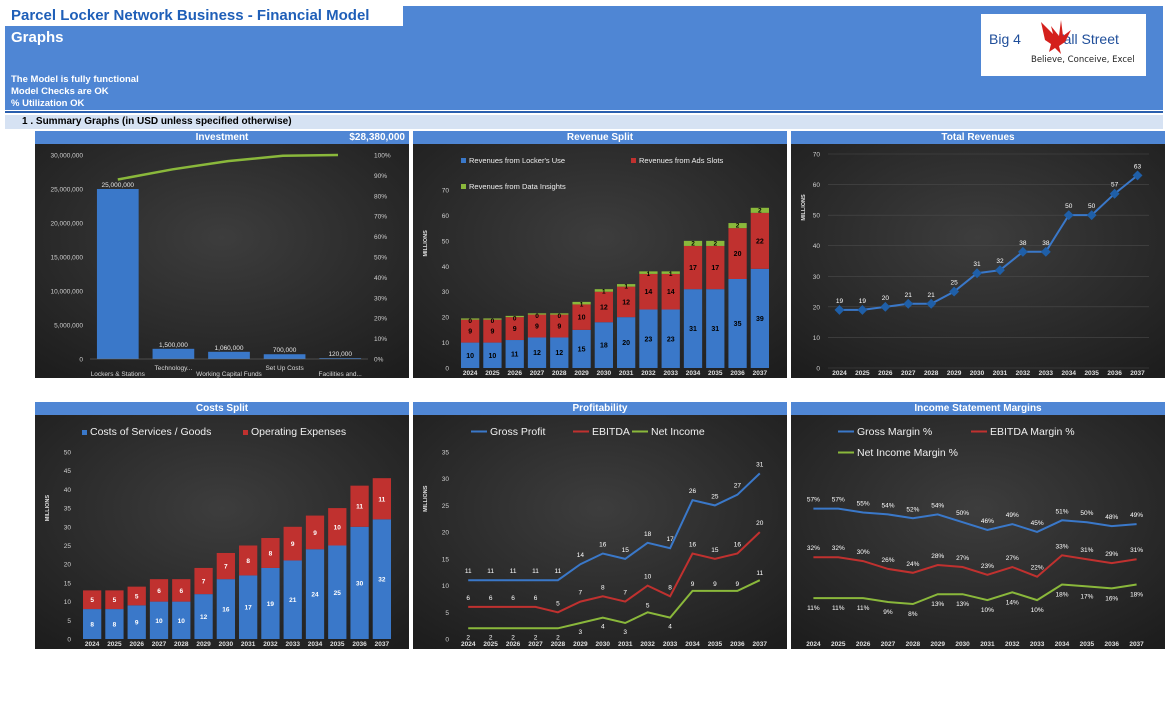 Image resolution: width=1170 pixels, height=724 pixels. What do you see at coordinates (1005, 39) in the screenshot?
I see `logo-text-left: Big 4` at bounding box center [1005, 39].